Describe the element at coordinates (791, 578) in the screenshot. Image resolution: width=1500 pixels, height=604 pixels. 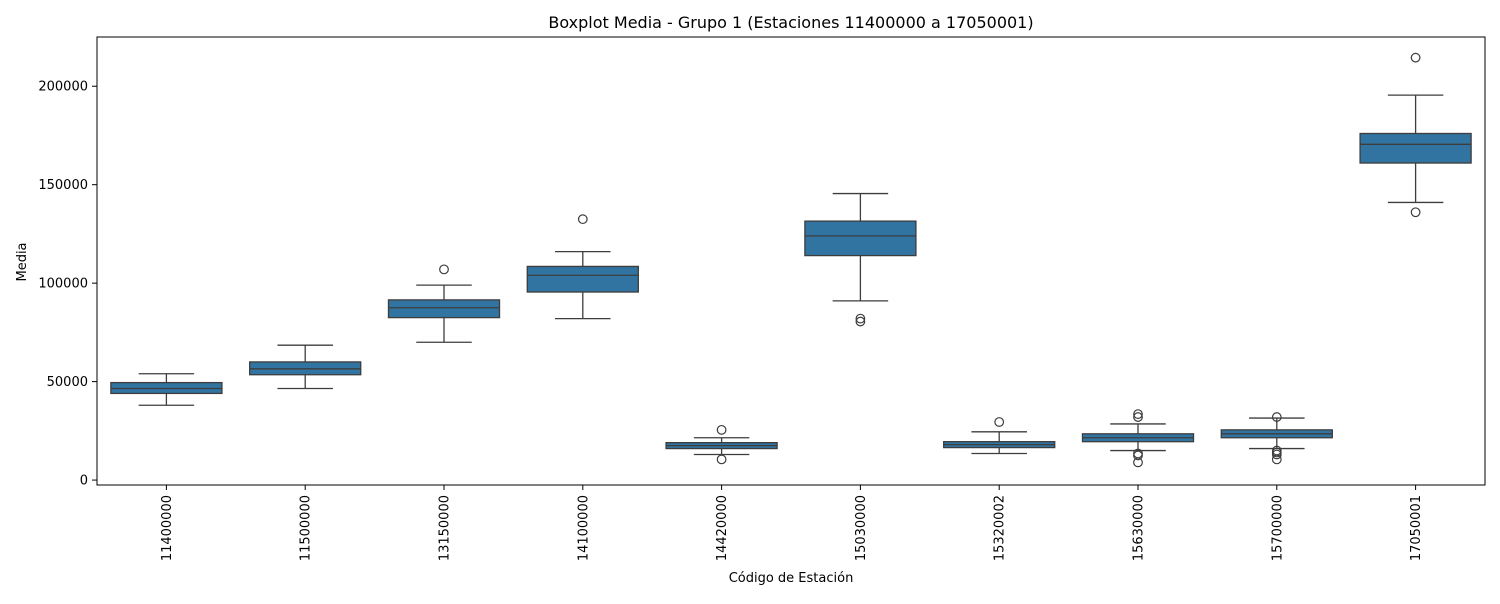
I see `x-axis-label: Código de Estación` at that location.